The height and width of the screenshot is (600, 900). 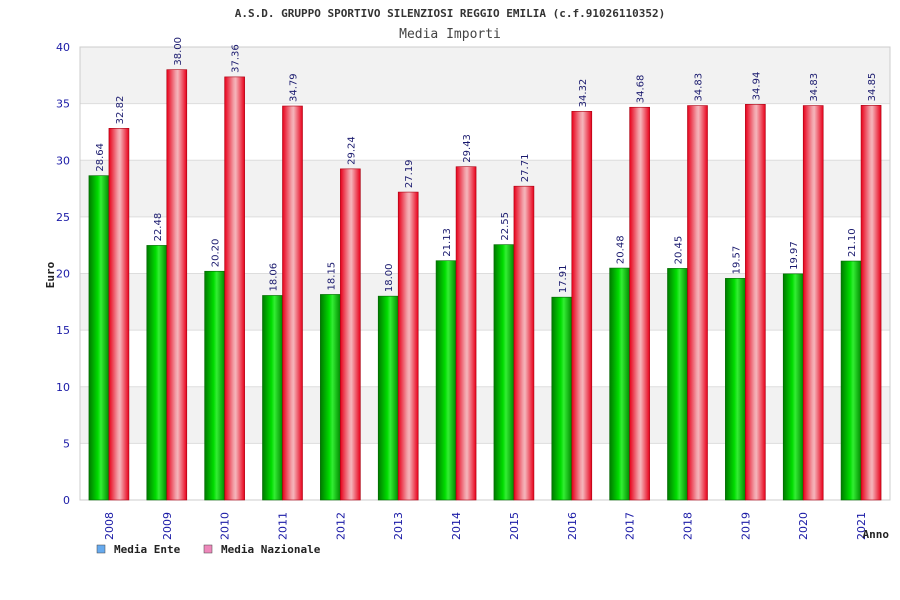 What do you see at coordinates (450, 34) in the screenshot?
I see `chart-subtitle: Media Importi` at bounding box center [450, 34].